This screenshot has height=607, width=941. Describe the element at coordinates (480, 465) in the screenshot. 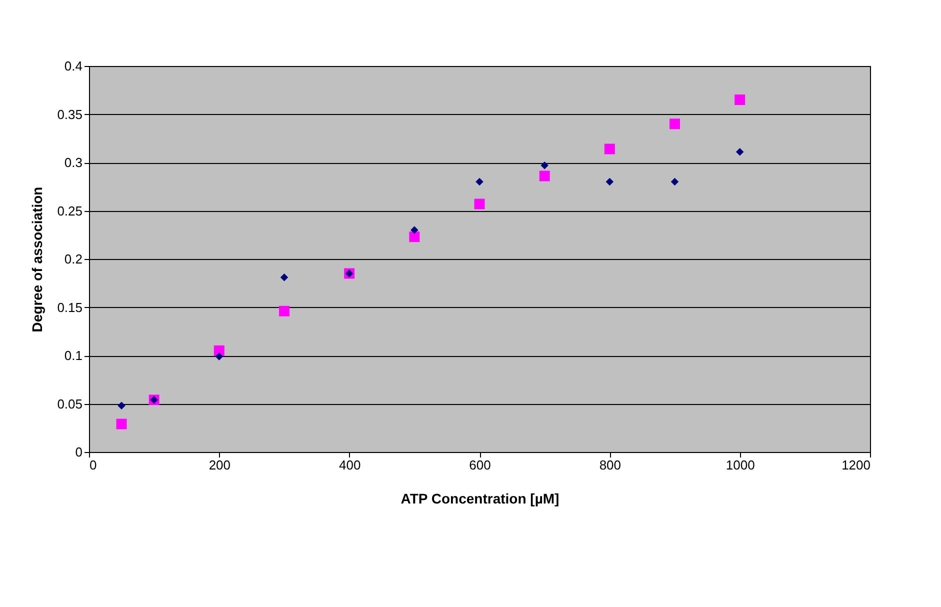

I see `x-tick-label: 600` at that location.